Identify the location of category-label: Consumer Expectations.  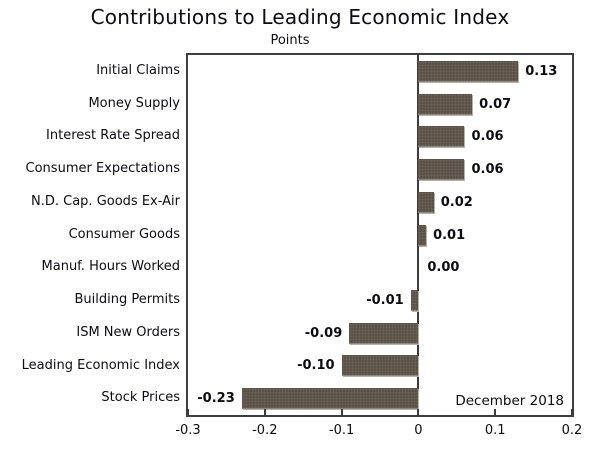
(102, 169).